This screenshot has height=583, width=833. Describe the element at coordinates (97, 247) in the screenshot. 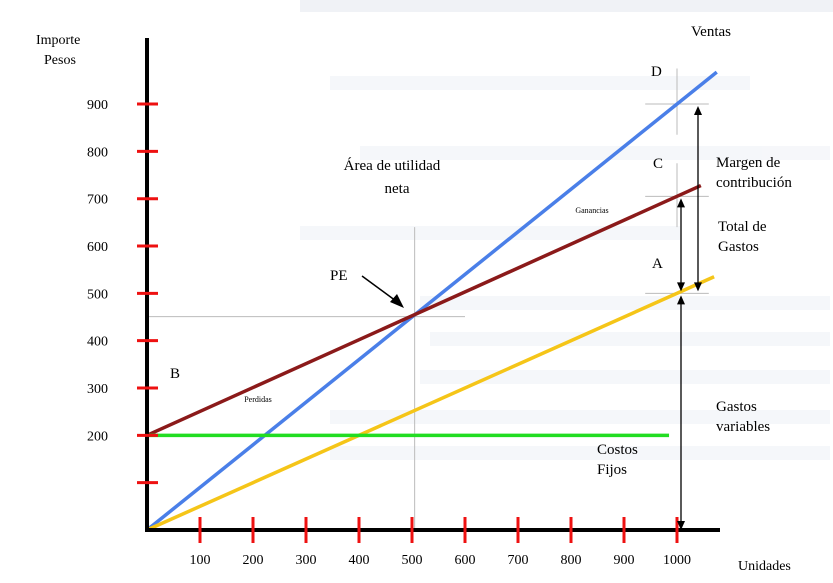

I see `y-tick-label-600: 600` at that location.